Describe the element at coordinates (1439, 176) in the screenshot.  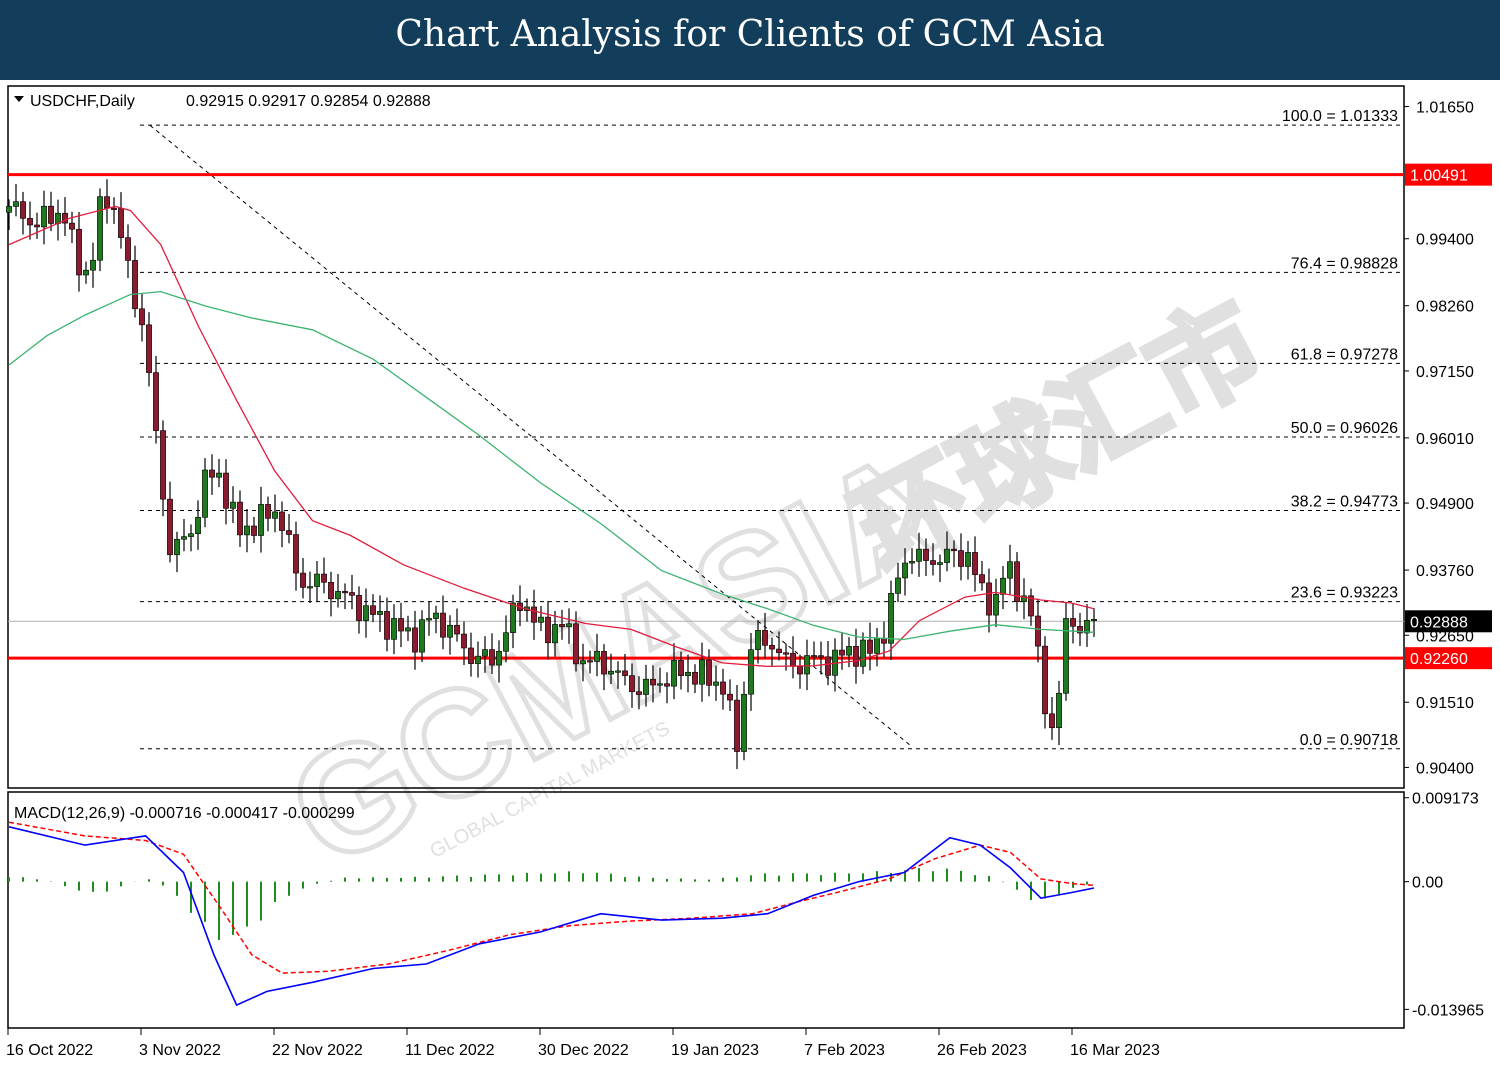
I see `level-tag-label: 1.00491` at that location.